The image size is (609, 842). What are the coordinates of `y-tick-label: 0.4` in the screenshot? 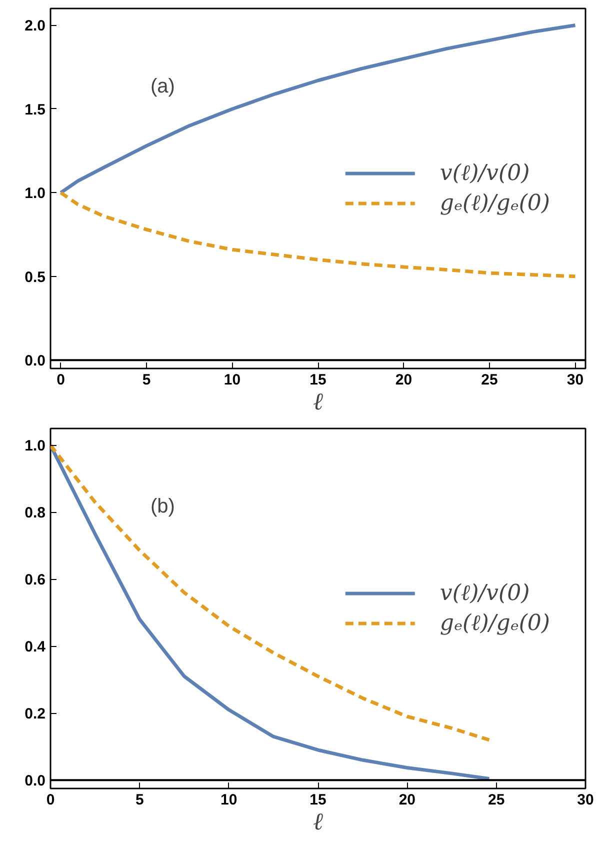 It's located at (35, 647).